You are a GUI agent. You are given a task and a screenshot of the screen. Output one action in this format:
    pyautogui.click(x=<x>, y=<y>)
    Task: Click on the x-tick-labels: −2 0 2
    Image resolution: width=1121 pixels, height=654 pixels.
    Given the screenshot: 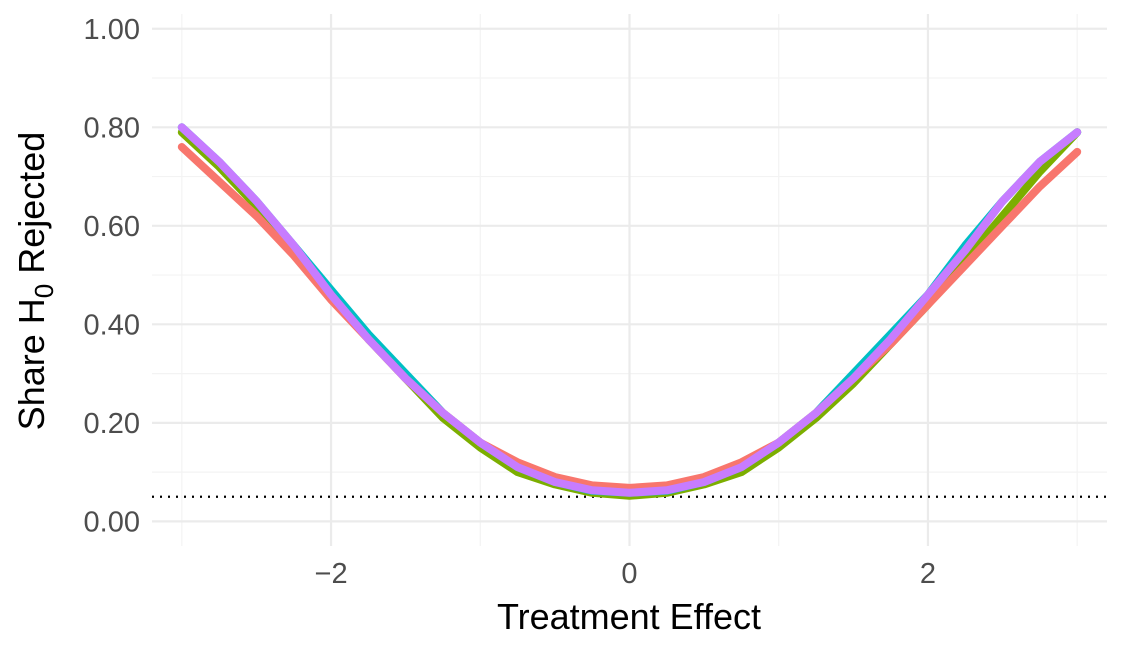 What is the action you would take?
    pyautogui.click(x=625, y=574)
    